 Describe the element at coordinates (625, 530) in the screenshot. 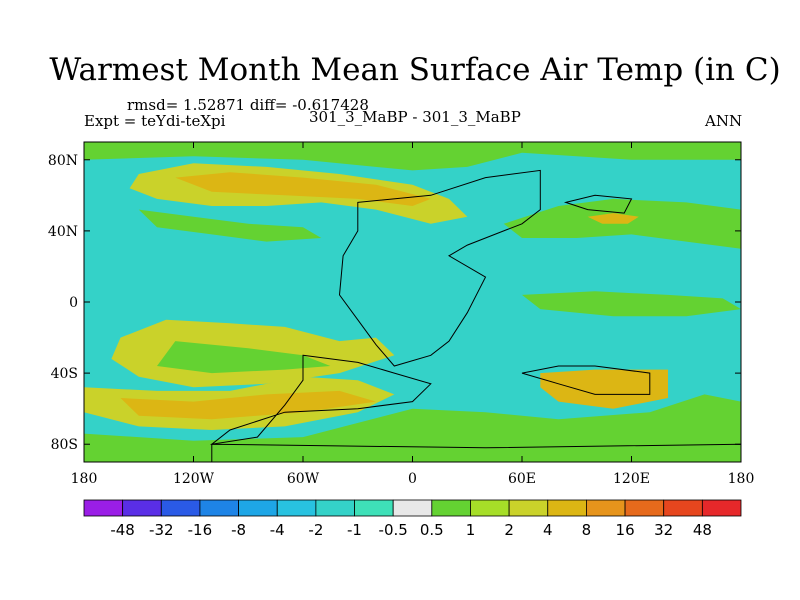

I see `colorbar-label-14: 16` at that location.